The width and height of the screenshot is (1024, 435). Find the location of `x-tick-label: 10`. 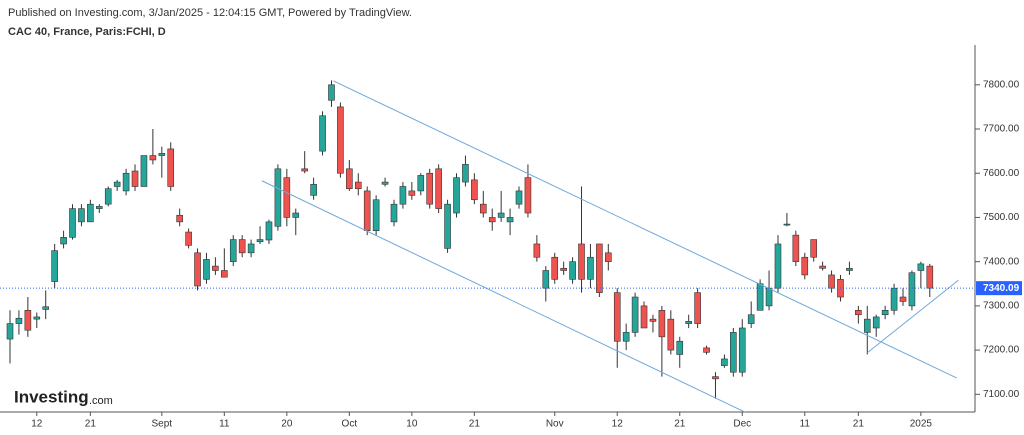

x-tick-label: 10 is located at coordinates (412, 424).